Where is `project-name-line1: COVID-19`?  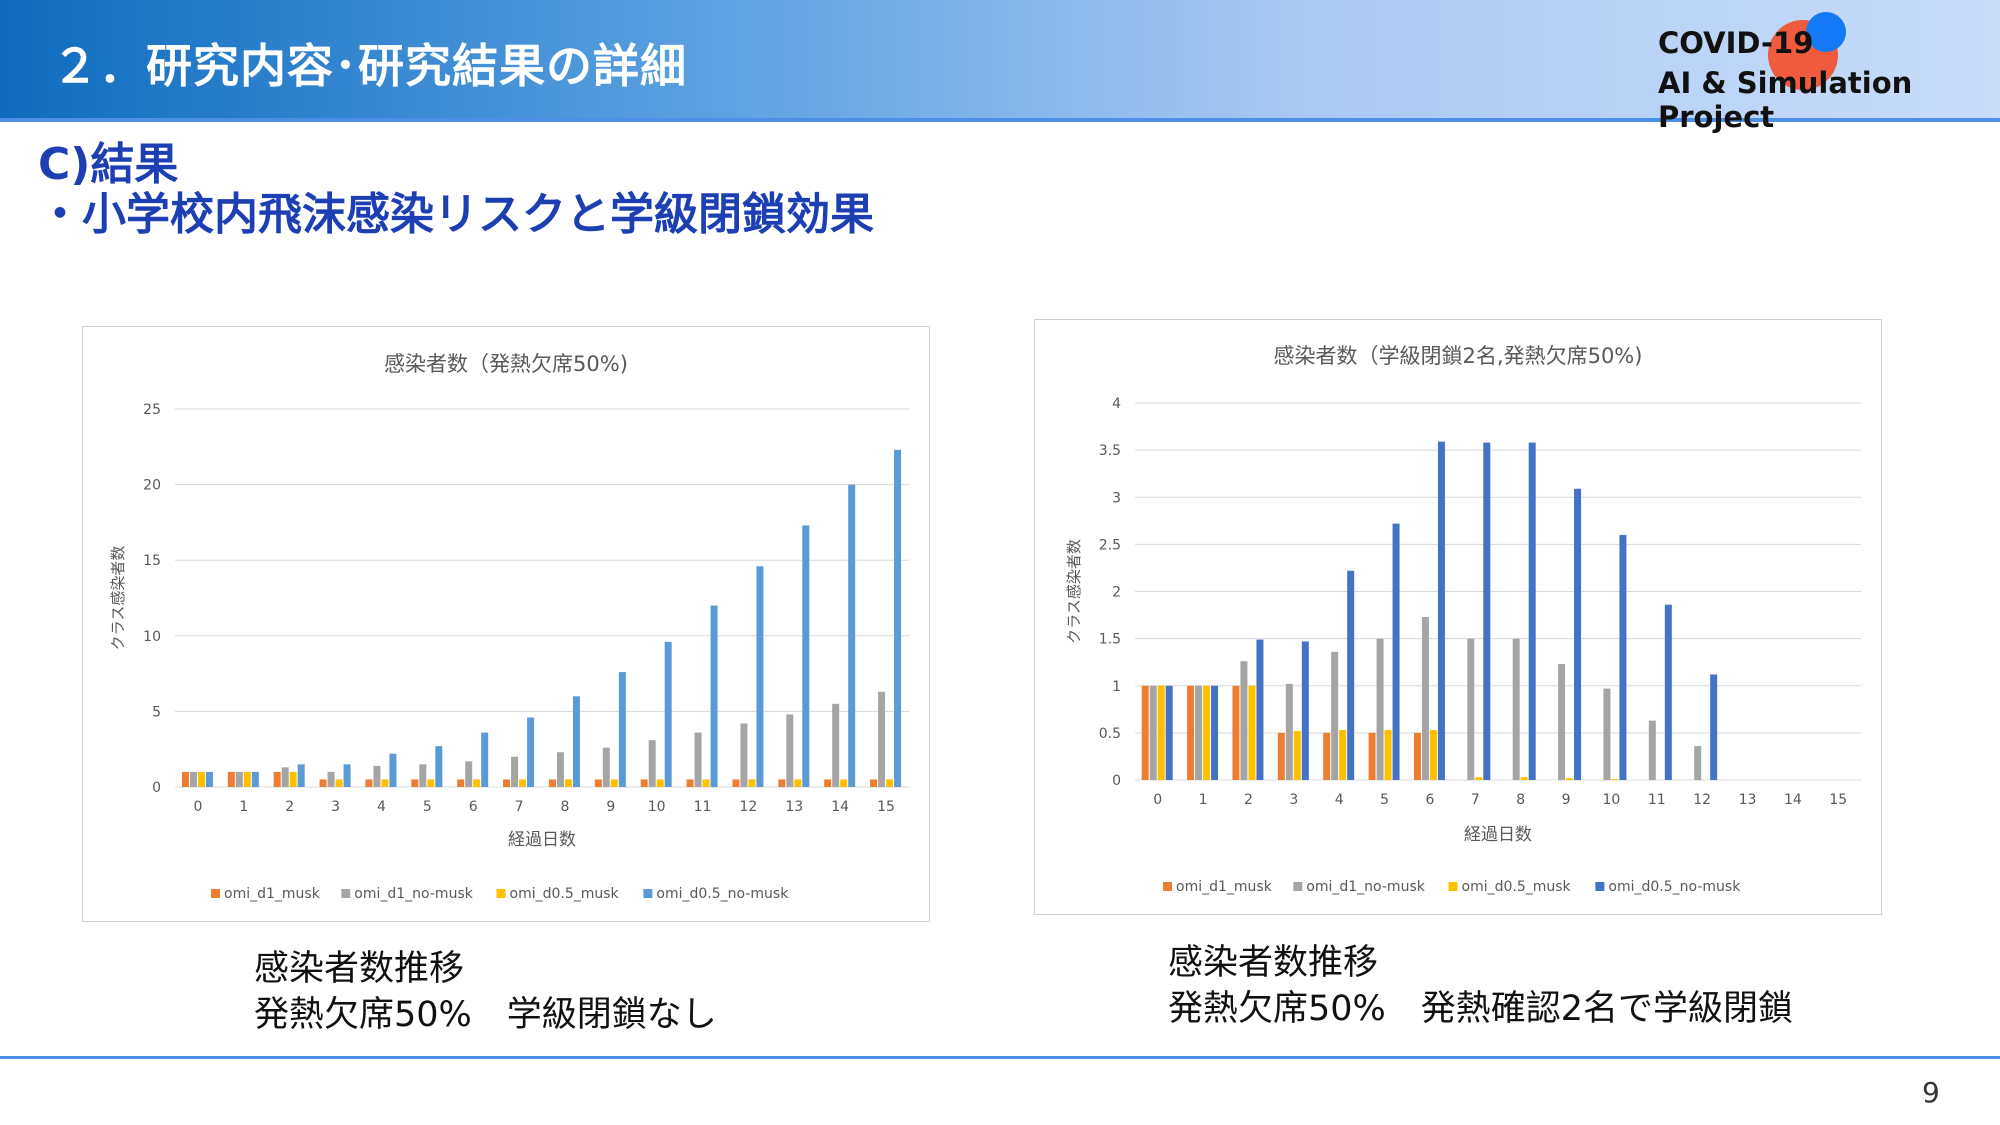 project-name-line1: COVID-19 is located at coordinates (1736, 43).